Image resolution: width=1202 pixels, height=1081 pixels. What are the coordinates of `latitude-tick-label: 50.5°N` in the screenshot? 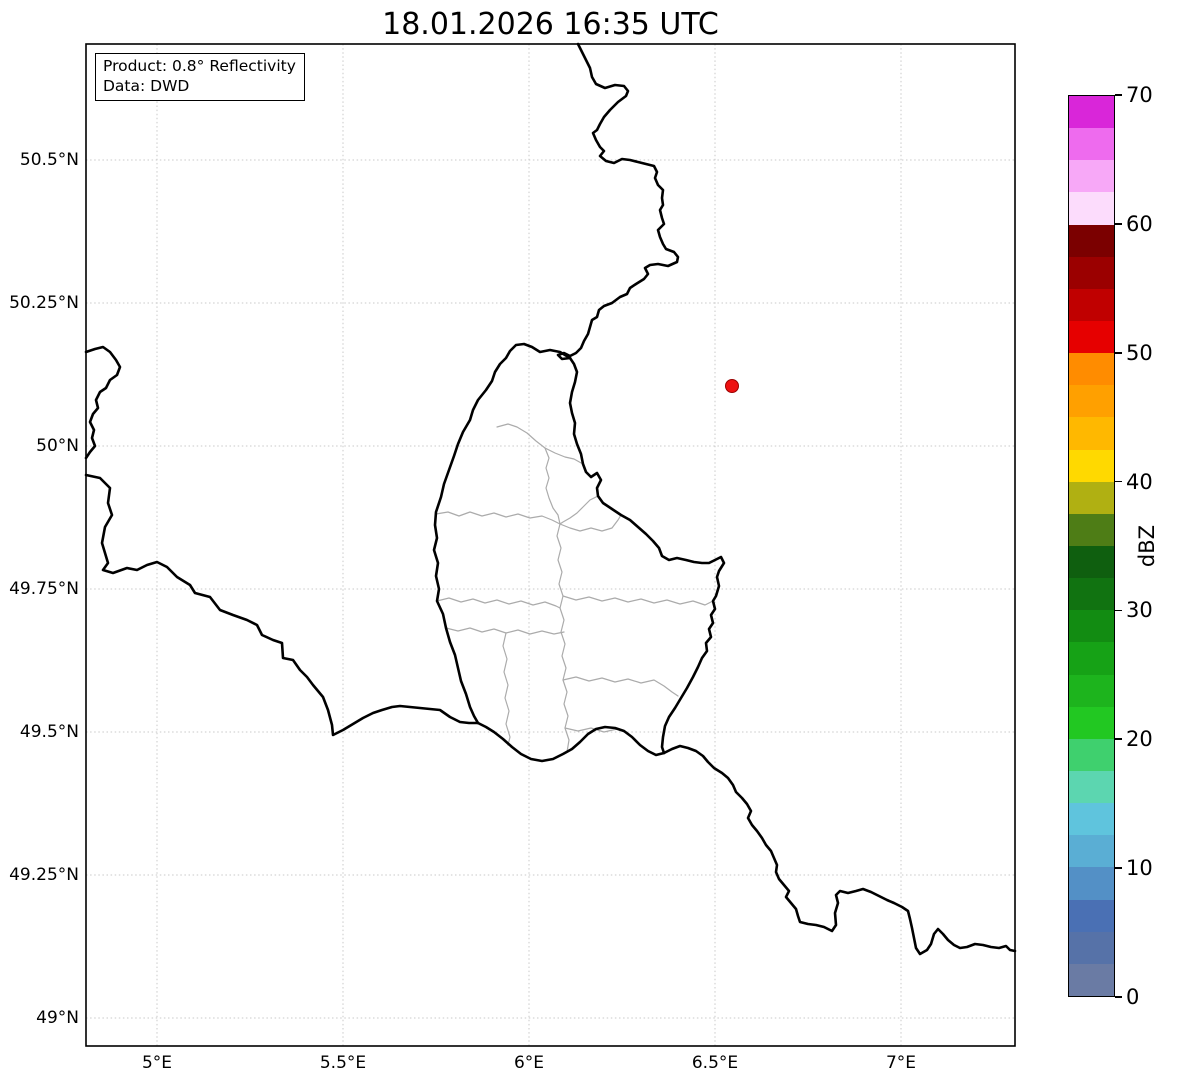 It's located at (49, 160).